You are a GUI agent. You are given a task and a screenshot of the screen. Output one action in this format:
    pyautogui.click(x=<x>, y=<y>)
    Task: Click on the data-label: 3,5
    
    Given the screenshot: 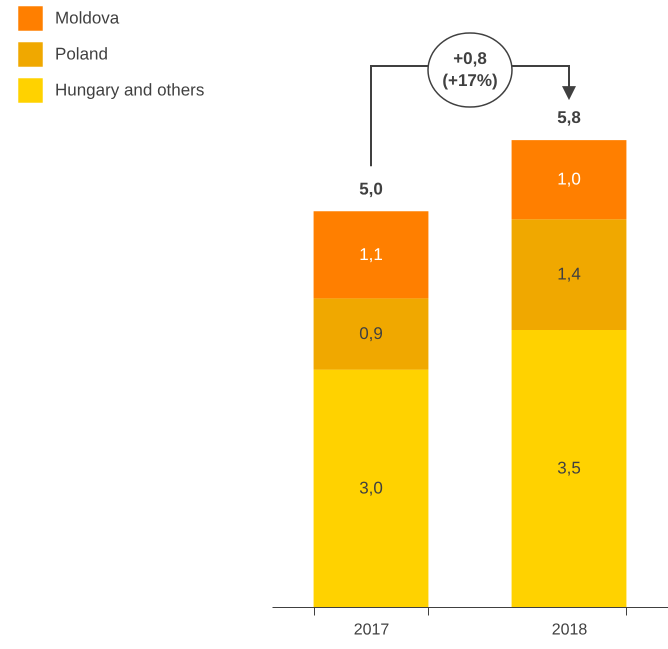 What is the action you would take?
    pyautogui.click(x=569, y=468)
    